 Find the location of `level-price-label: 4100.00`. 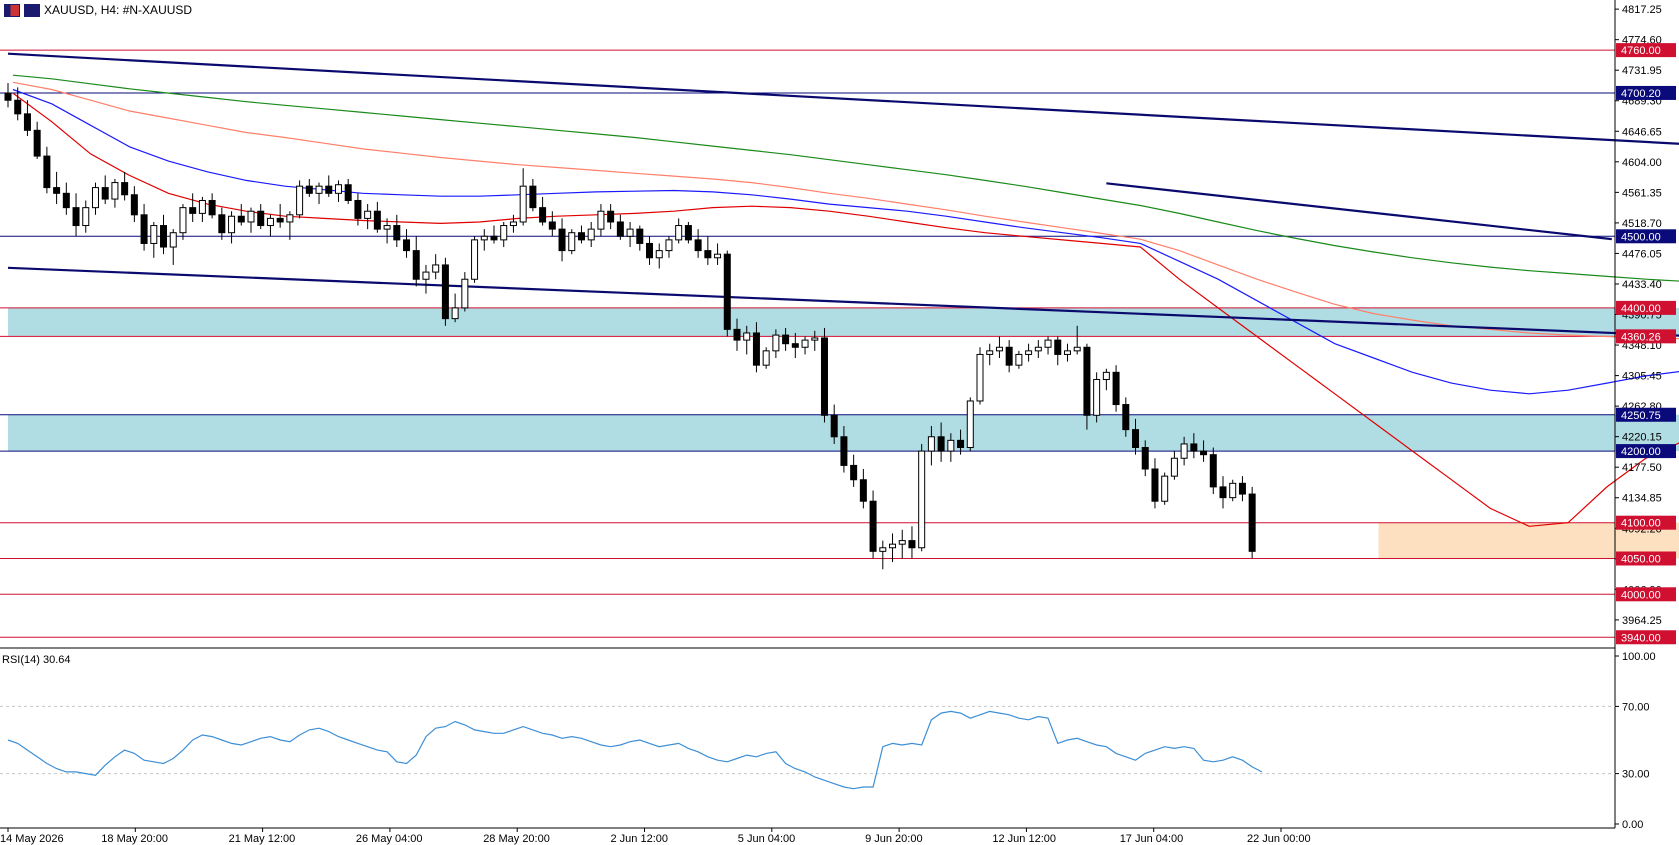

level-price-label: 4100.00 is located at coordinates (1641, 524).